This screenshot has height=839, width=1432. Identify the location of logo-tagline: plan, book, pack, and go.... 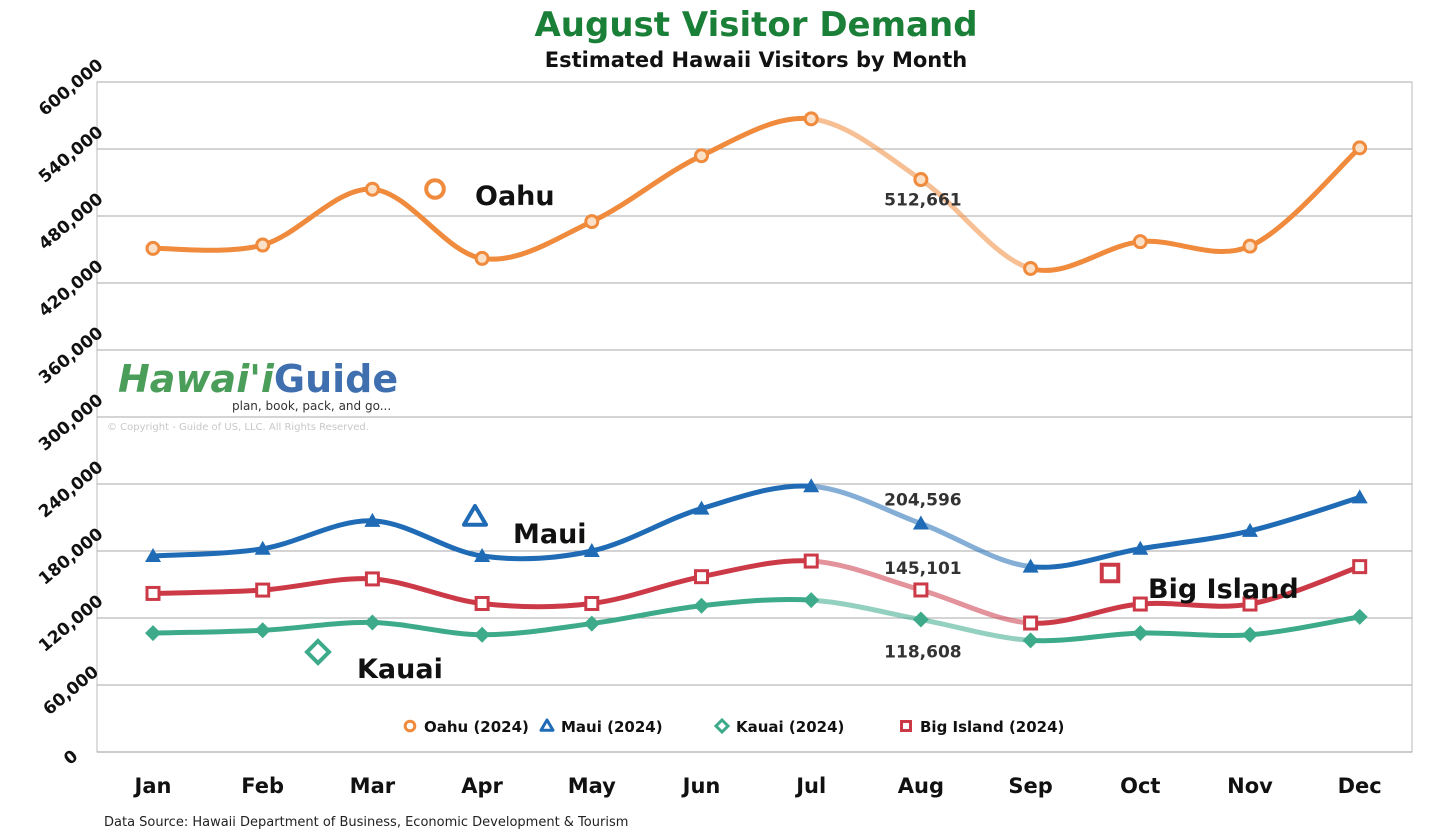
(311, 406).